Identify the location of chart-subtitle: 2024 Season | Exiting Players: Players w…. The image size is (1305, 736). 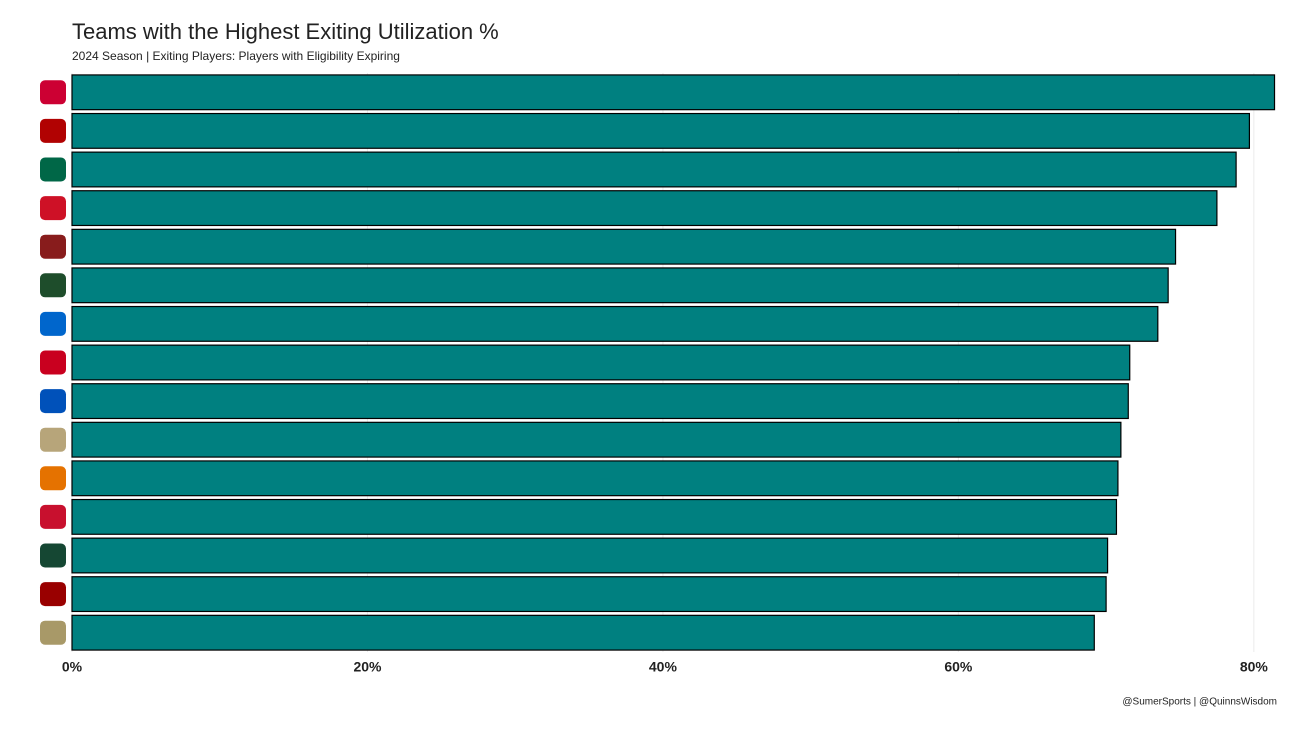
(236, 56).